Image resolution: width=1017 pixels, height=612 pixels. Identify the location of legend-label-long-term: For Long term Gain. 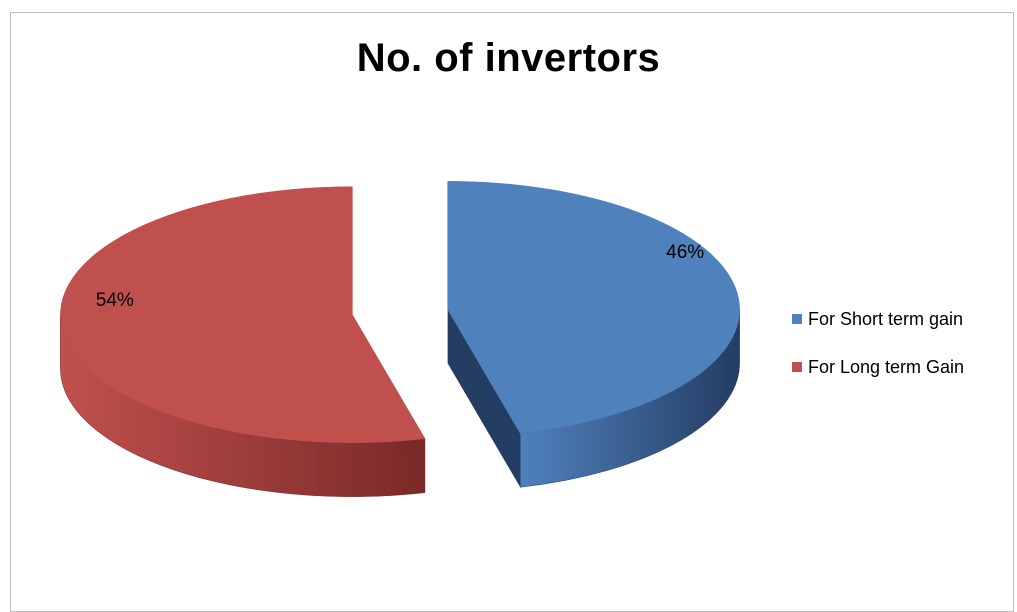
(886, 366).